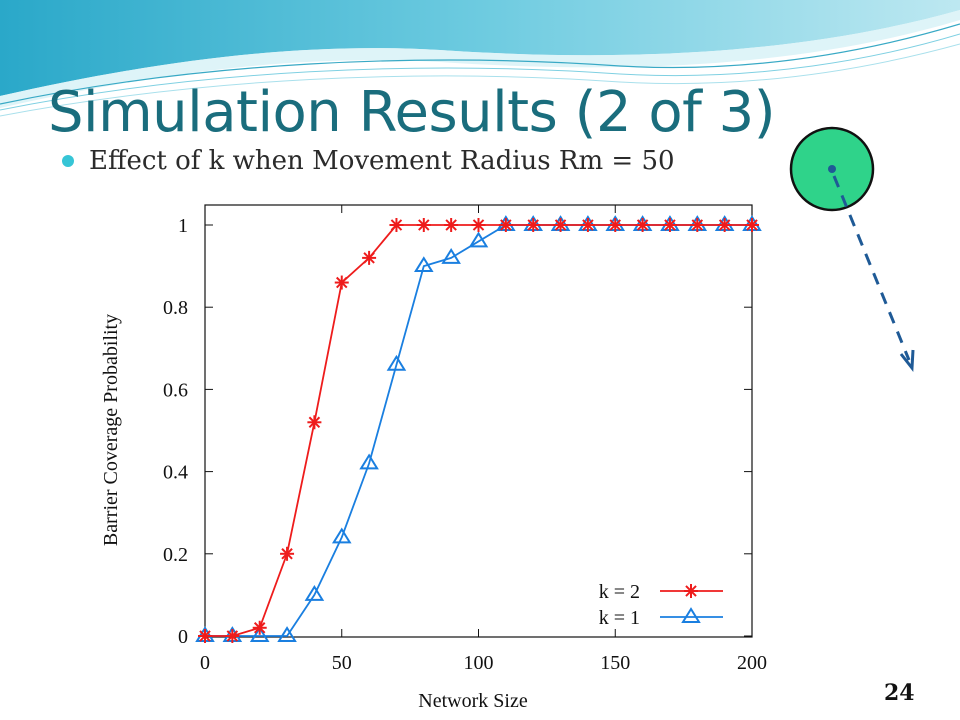 The height and width of the screenshot is (720, 960). I want to click on slide-title: Simulation Results (2 of 3), so click(412, 112).